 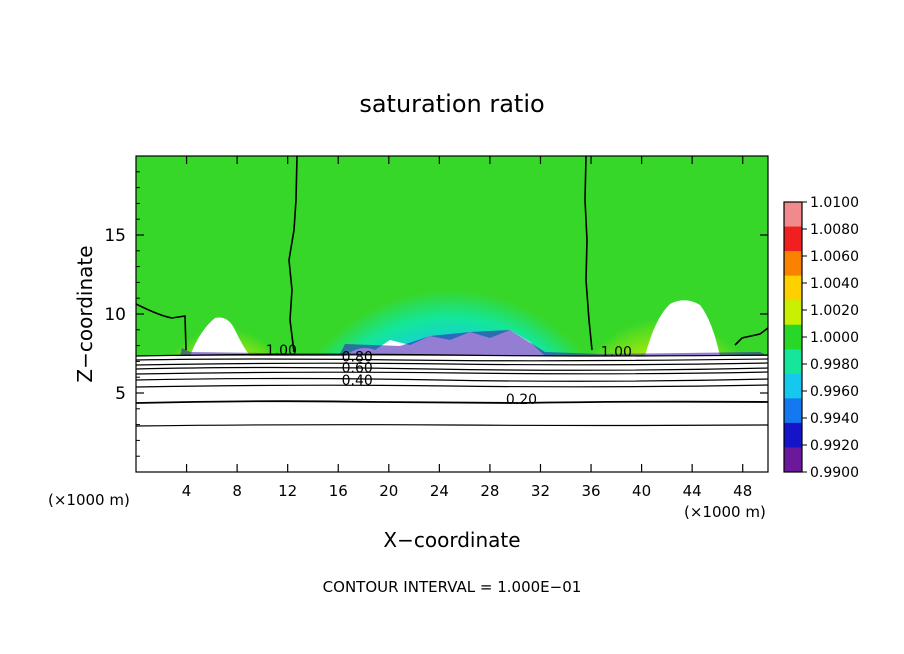 What do you see at coordinates (85, 313) in the screenshot?
I see `y-axis-label: Z−coordinate` at bounding box center [85, 313].